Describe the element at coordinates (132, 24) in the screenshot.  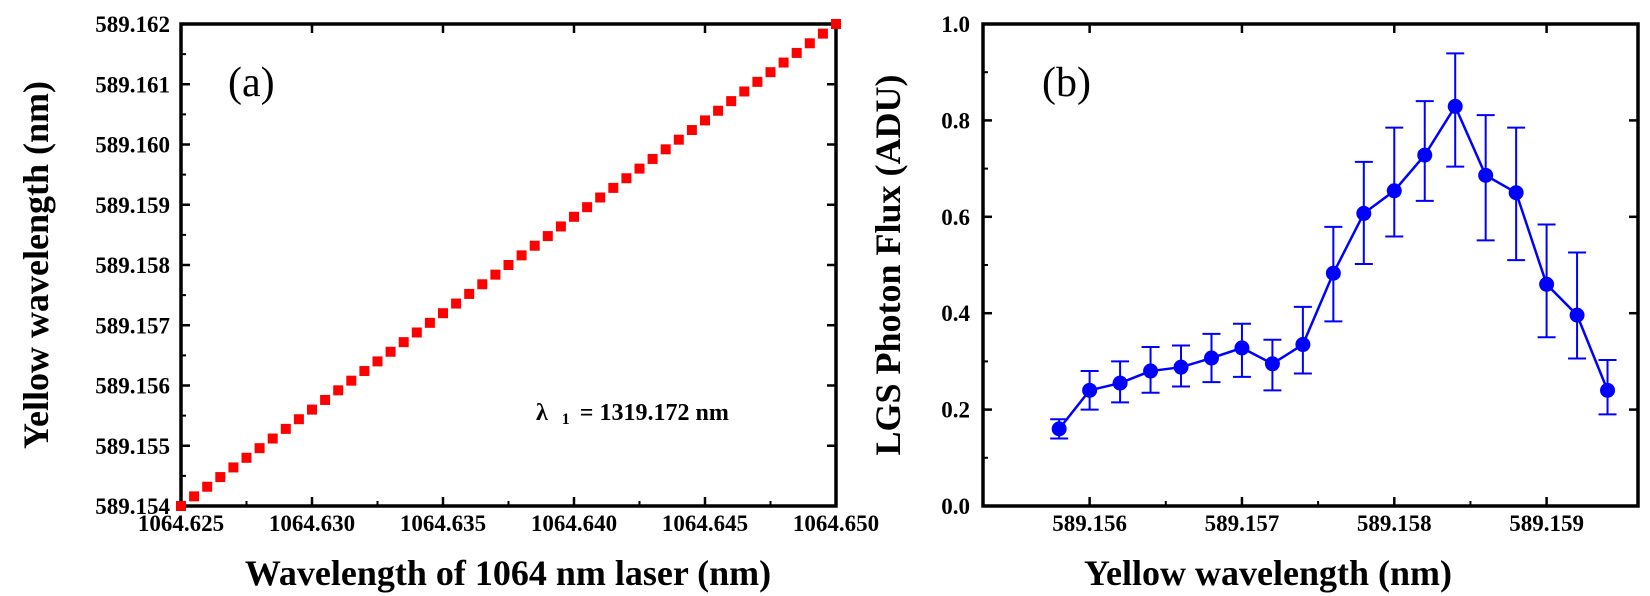
I see `panel-a-y-tick-label: 589.162` at that location.